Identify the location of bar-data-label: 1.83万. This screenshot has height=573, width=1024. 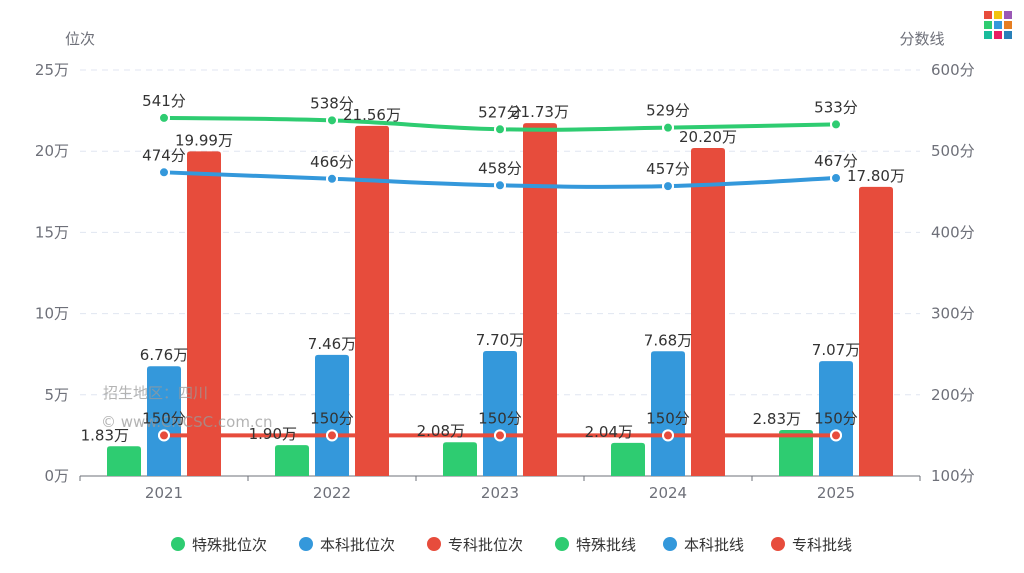
(105, 435).